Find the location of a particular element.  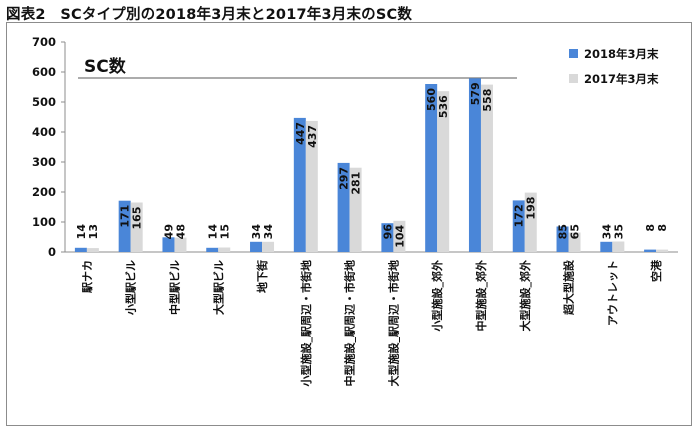

y-tick-label: 300 is located at coordinates (44, 162).